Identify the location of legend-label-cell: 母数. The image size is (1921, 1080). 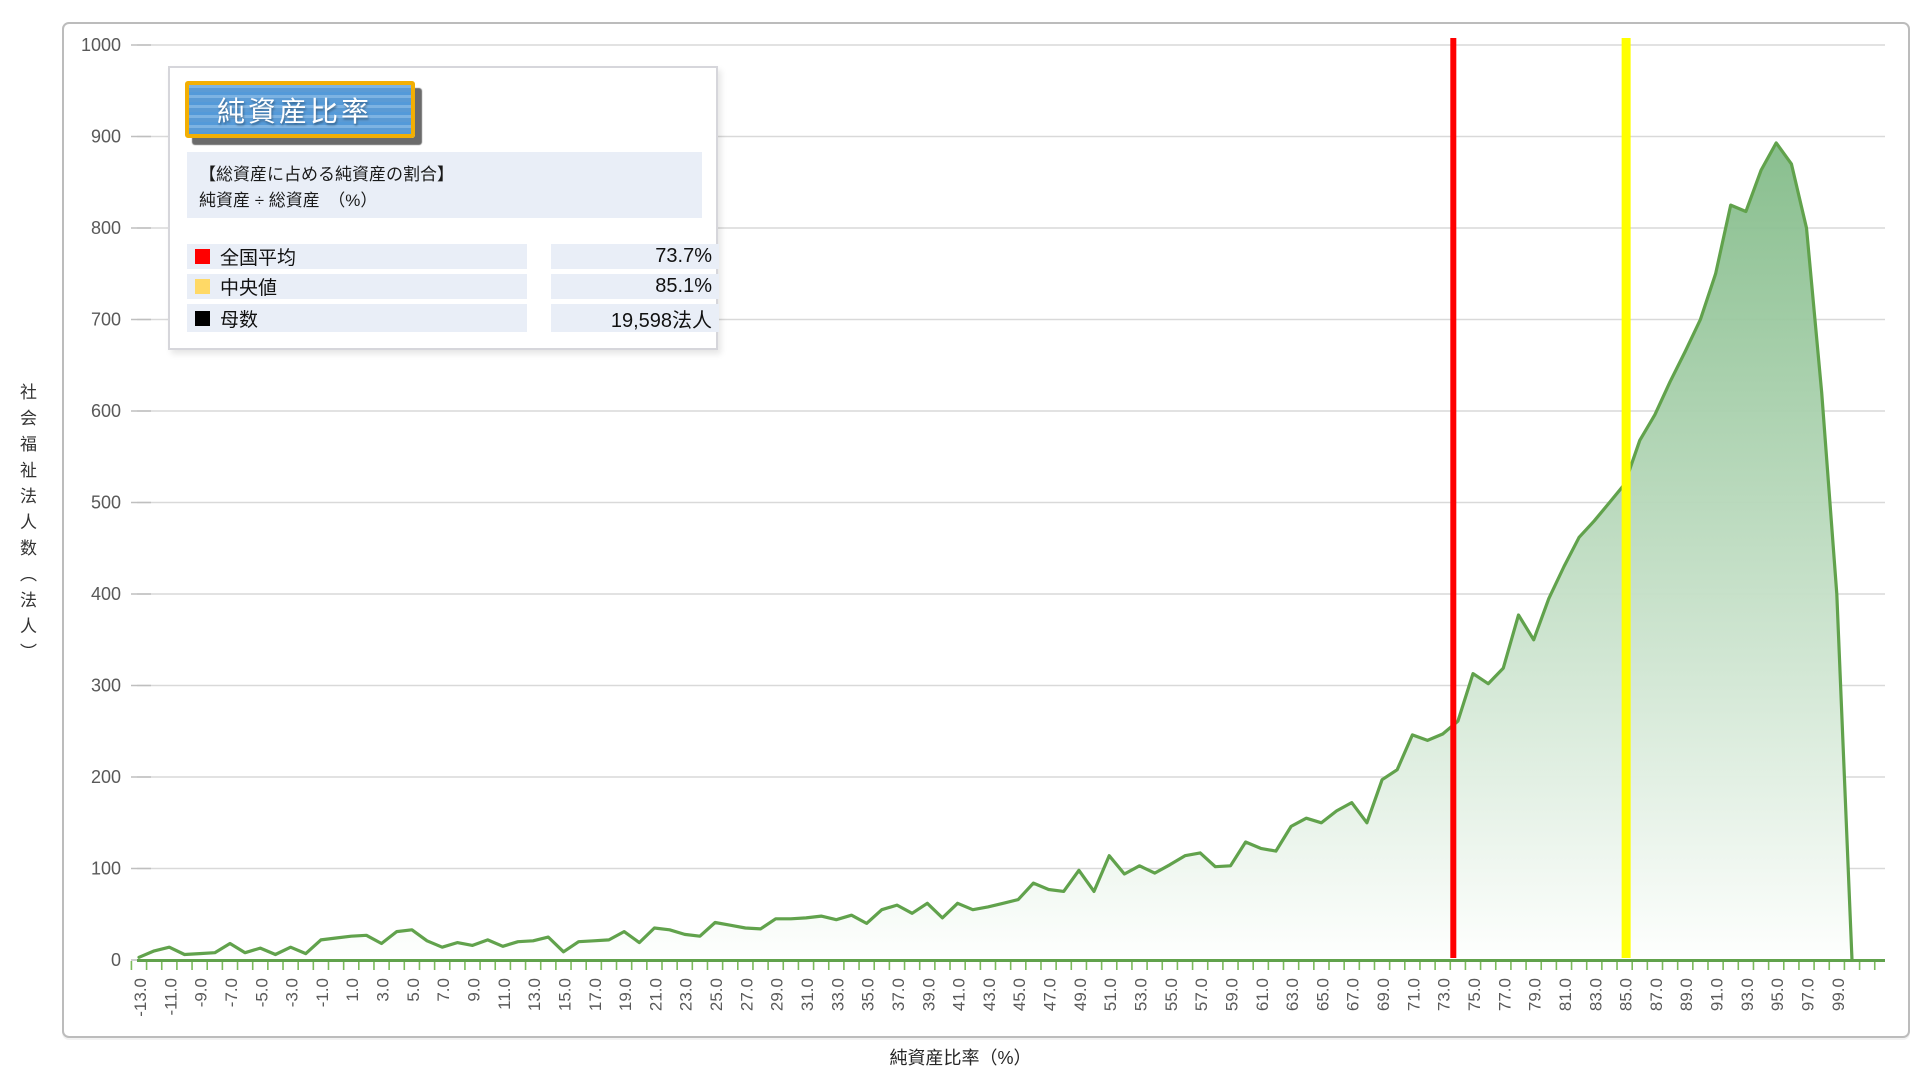
(357, 318).